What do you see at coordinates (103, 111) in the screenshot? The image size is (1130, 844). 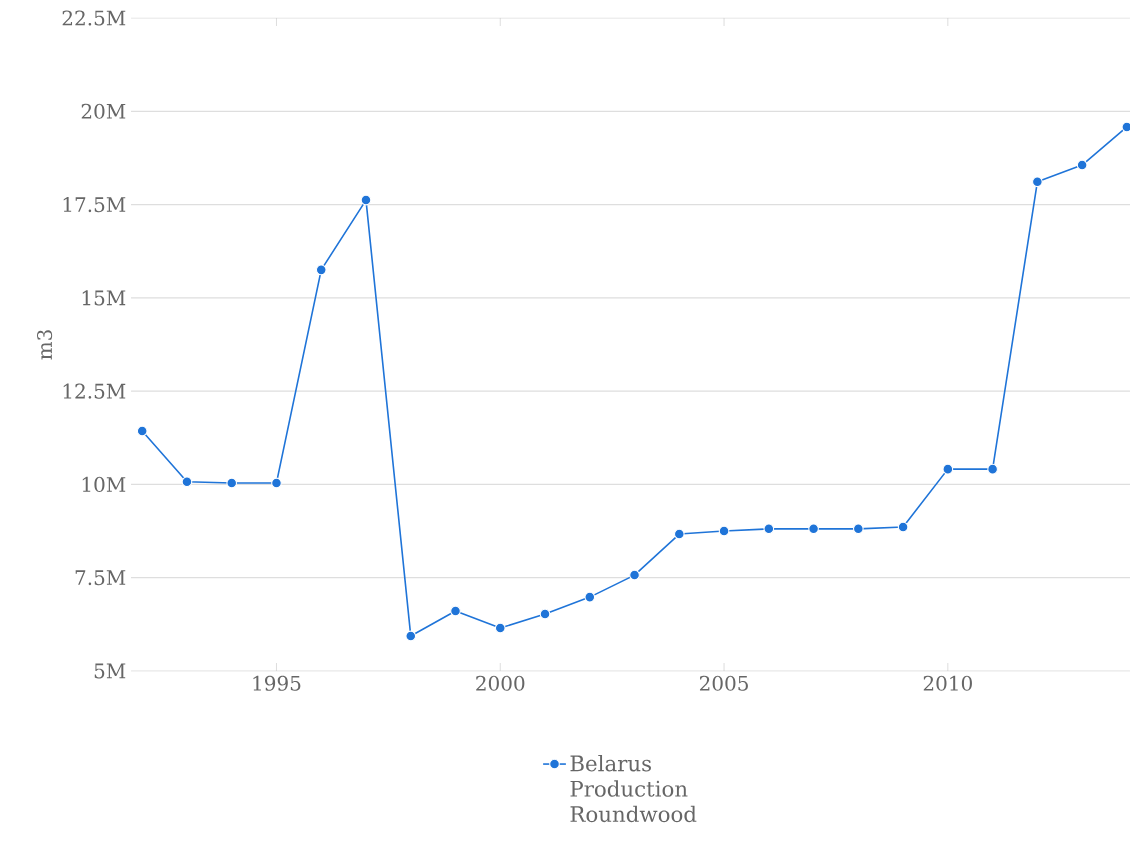 I see `y-tick-label: 20M` at bounding box center [103, 111].